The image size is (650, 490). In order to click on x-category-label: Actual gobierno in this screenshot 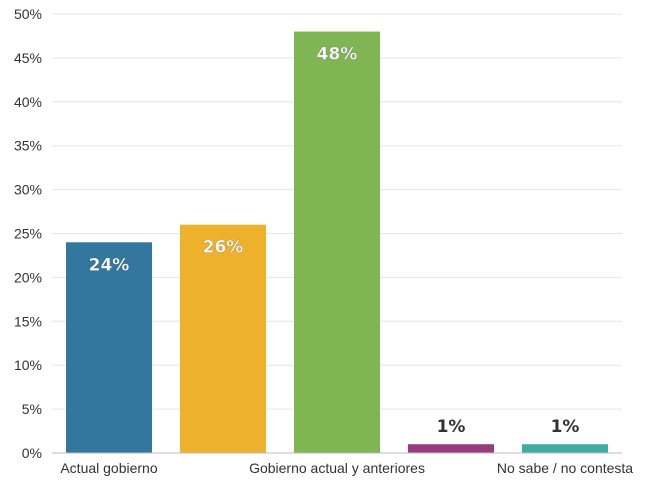, I will do `click(109, 468)`.